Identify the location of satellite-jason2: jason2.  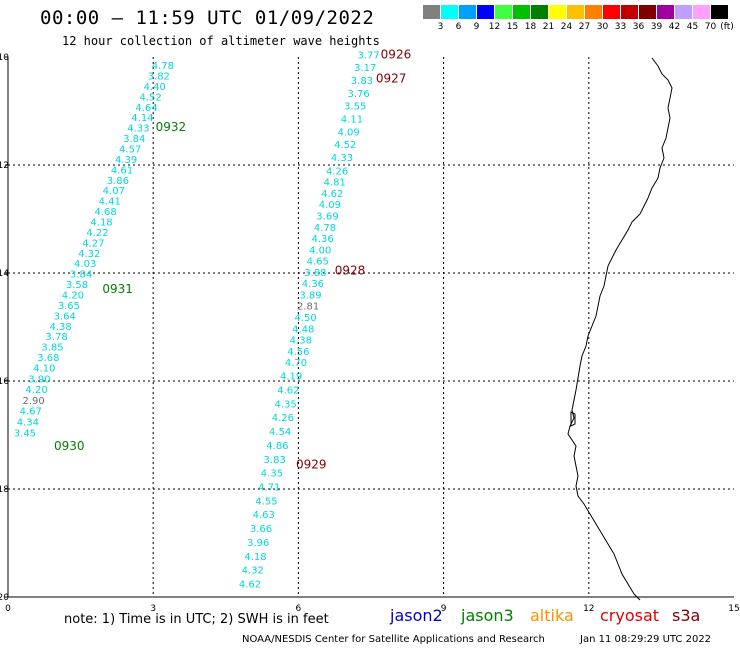
(416, 615).